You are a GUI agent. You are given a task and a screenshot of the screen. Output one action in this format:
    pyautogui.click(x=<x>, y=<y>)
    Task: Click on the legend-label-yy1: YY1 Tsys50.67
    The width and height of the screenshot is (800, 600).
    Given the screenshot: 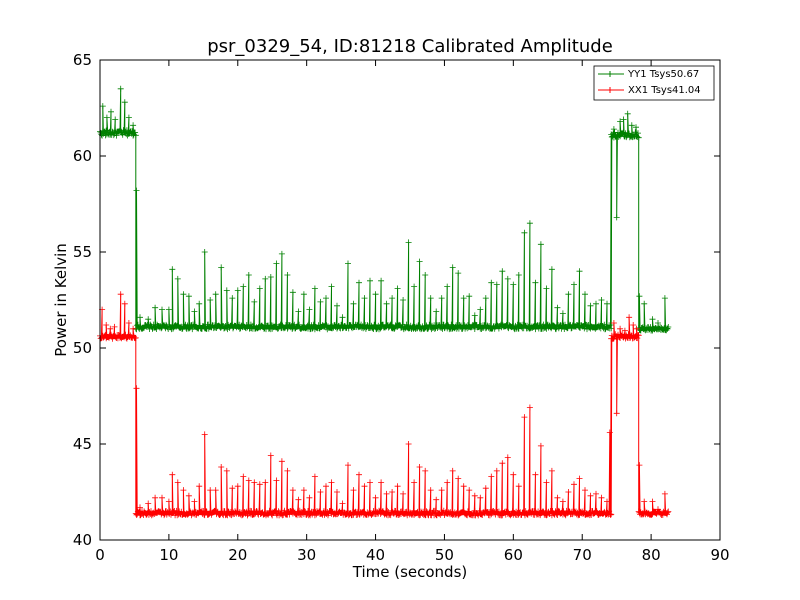 What is the action you would take?
    pyautogui.click(x=663, y=74)
    